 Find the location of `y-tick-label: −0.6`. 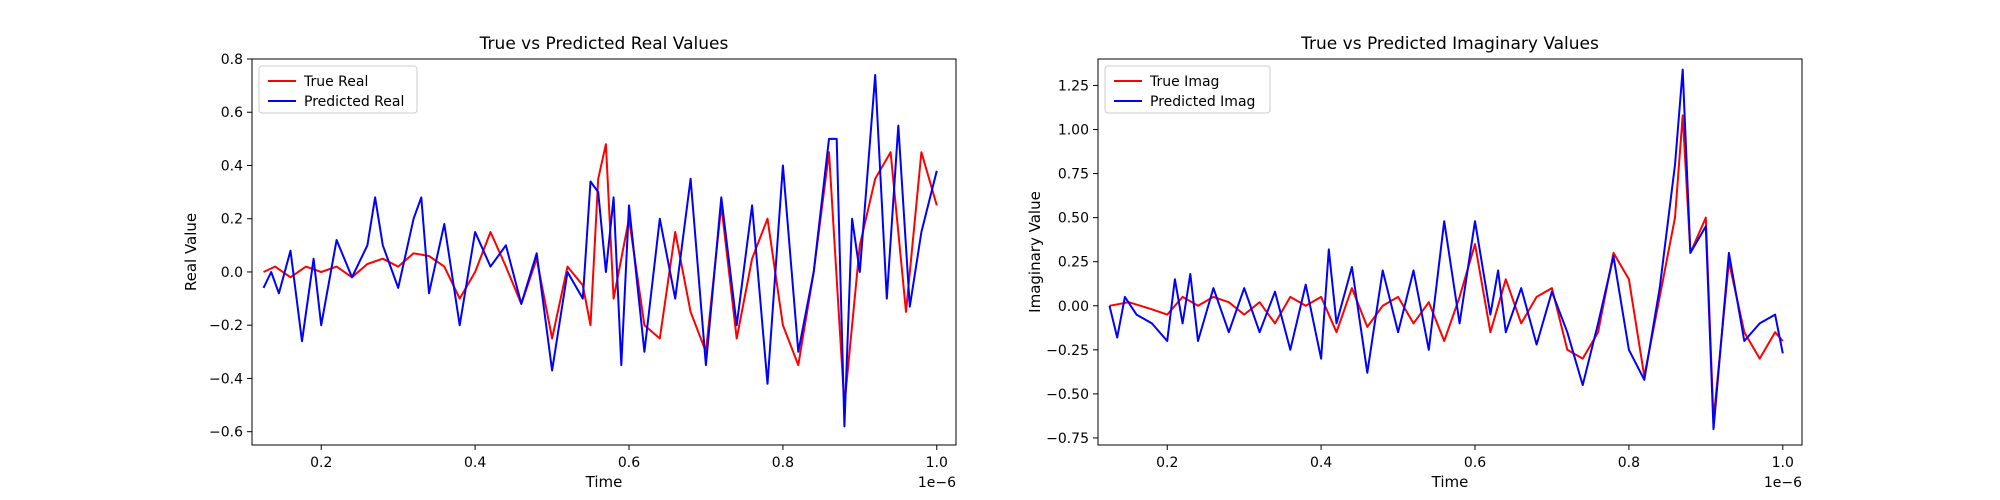

y-tick-label: −0.6 is located at coordinates (226, 433).